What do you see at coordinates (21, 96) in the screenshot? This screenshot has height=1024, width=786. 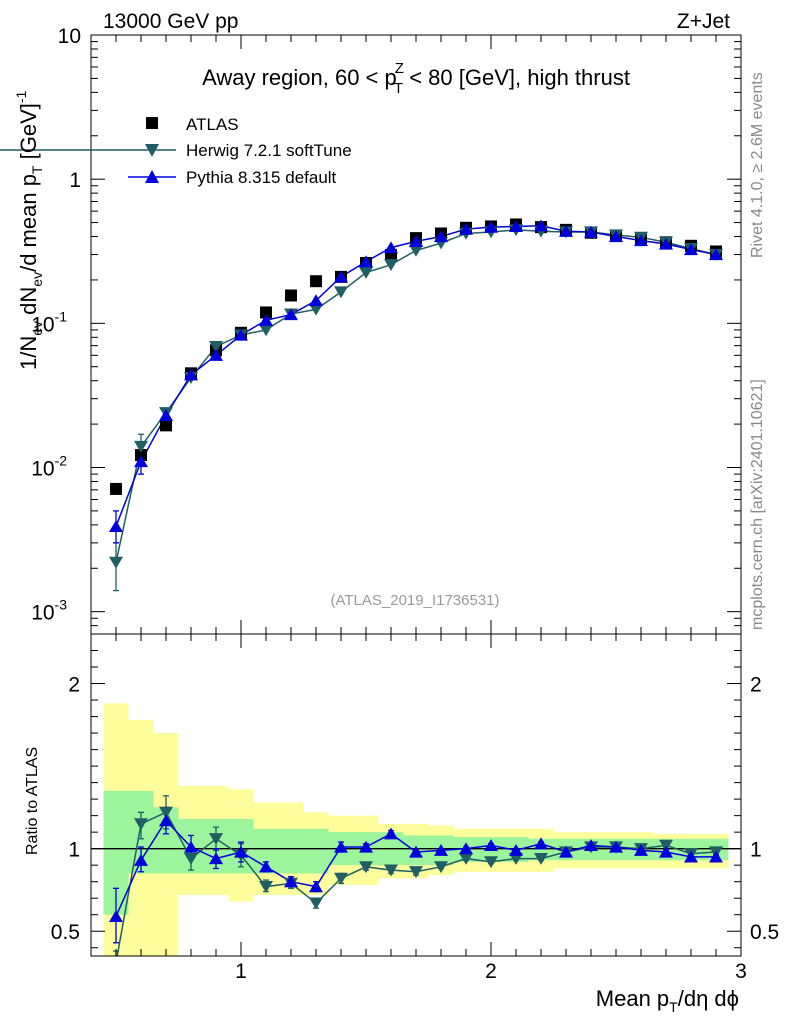 I see `ylabel-h: -1` at bounding box center [21, 96].